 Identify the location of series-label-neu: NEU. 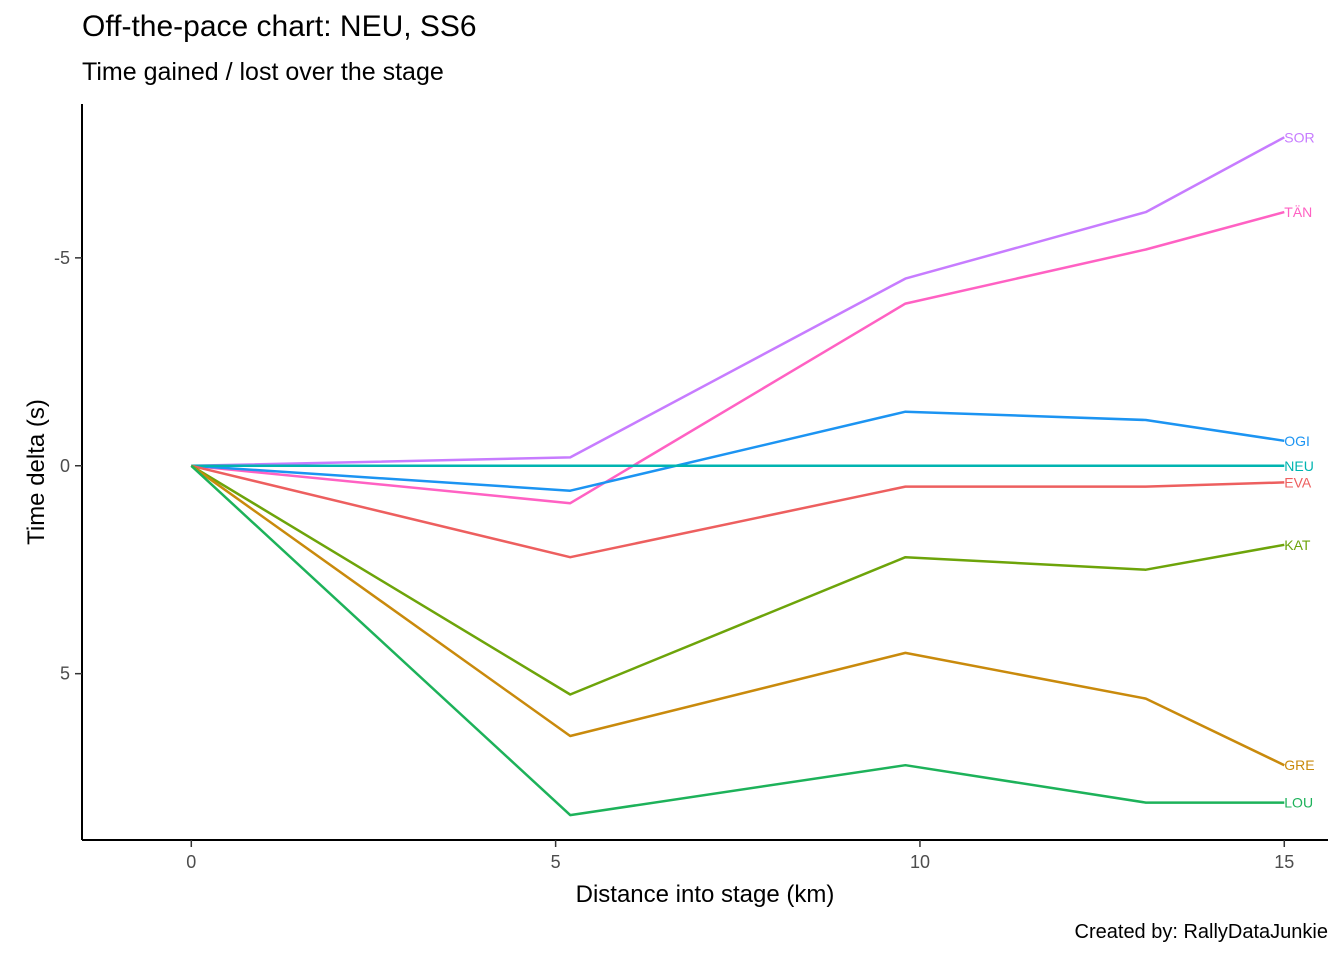
(1299, 466).